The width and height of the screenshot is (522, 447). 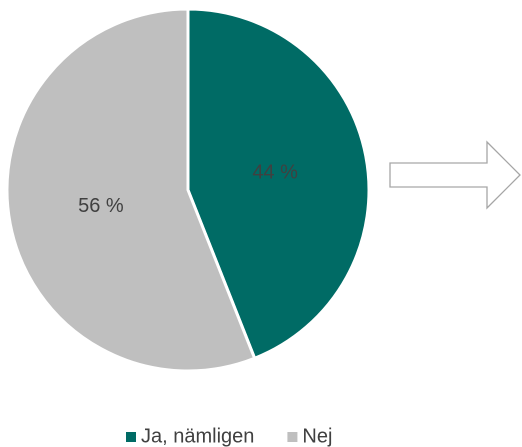 What do you see at coordinates (101, 206) in the screenshot?
I see `value-label: 56 %` at bounding box center [101, 206].